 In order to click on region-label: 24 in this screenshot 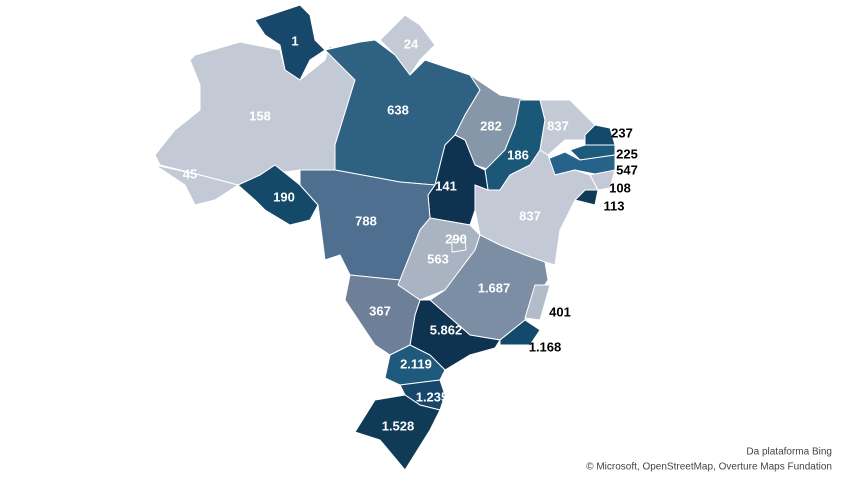, I will do `click(411, 43)`.